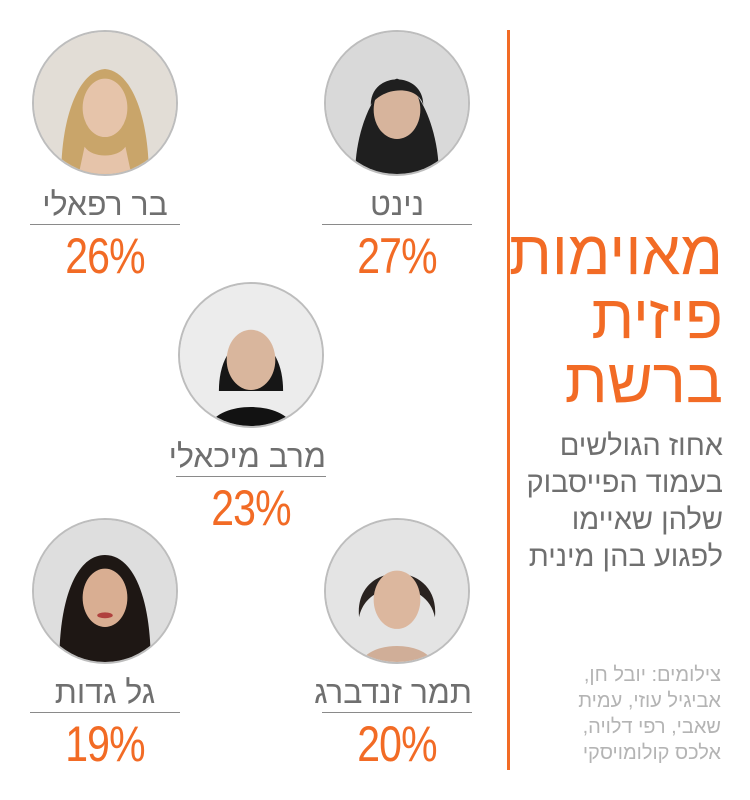 This screenshot has width=750, height=800. I want to click on person-name: בר רפאלי, so click(105, 204).